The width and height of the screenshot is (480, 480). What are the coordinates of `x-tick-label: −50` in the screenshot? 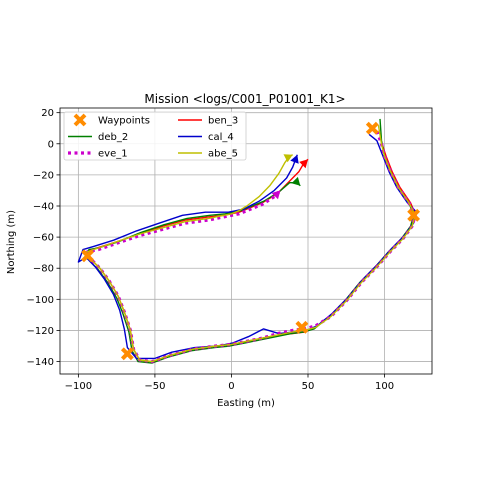 It's located at (154, 386).